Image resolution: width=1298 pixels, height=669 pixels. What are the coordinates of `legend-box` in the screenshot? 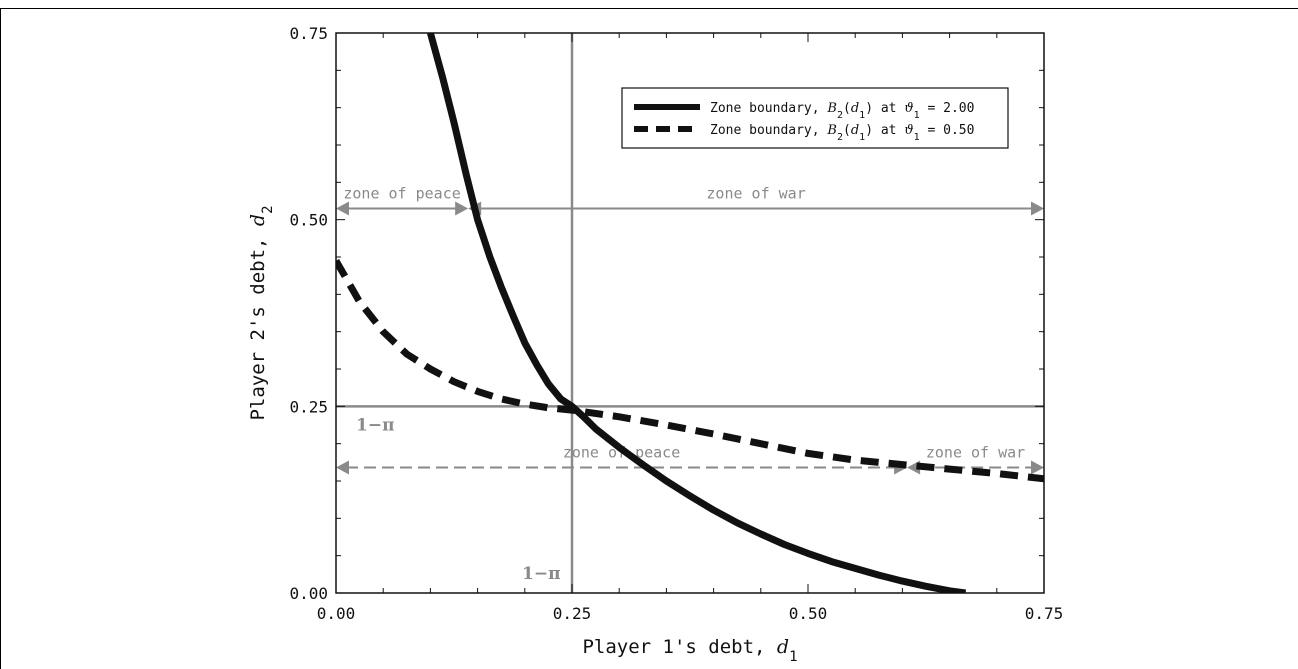 It's located at (815, 118).